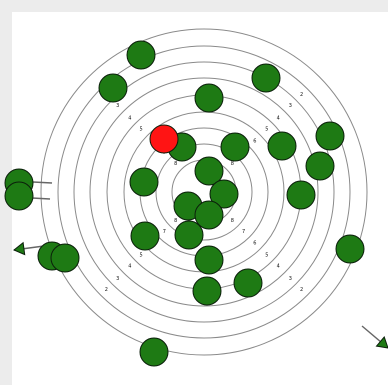 The image size is (388, 385). What do you see at coordinates (164, 139) in the screenshot?
I see `red-ball` at bounding box center [164, 139].